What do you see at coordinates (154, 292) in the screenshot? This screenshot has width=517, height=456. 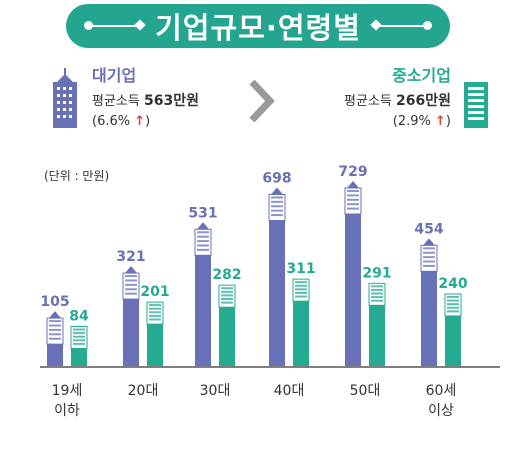 I see `data-label: 201` at bounding box center [154, 292].